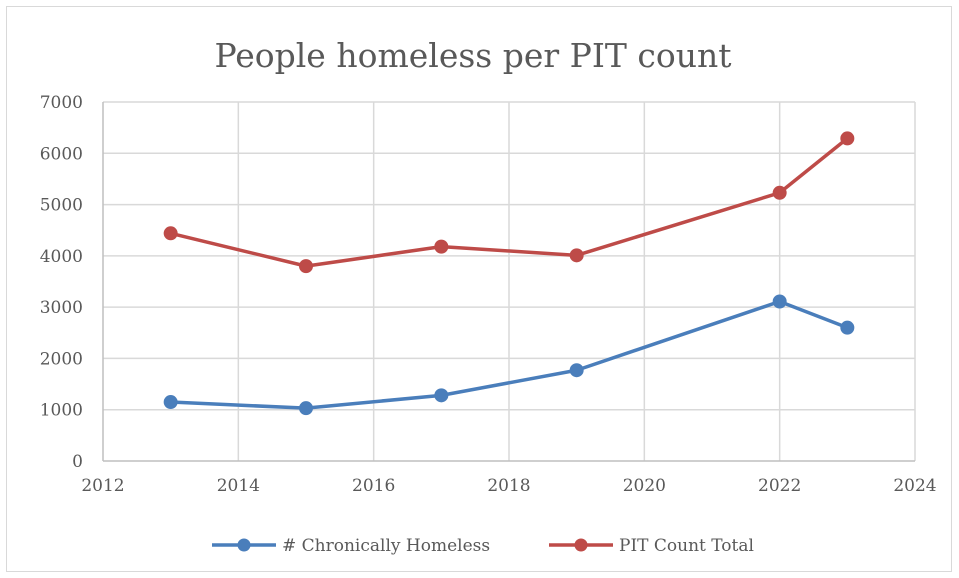  What do you see at coordinates (914, 486) in the screenshot?
I see `x-tick-label: 2024` at bounding box center [914, 486].